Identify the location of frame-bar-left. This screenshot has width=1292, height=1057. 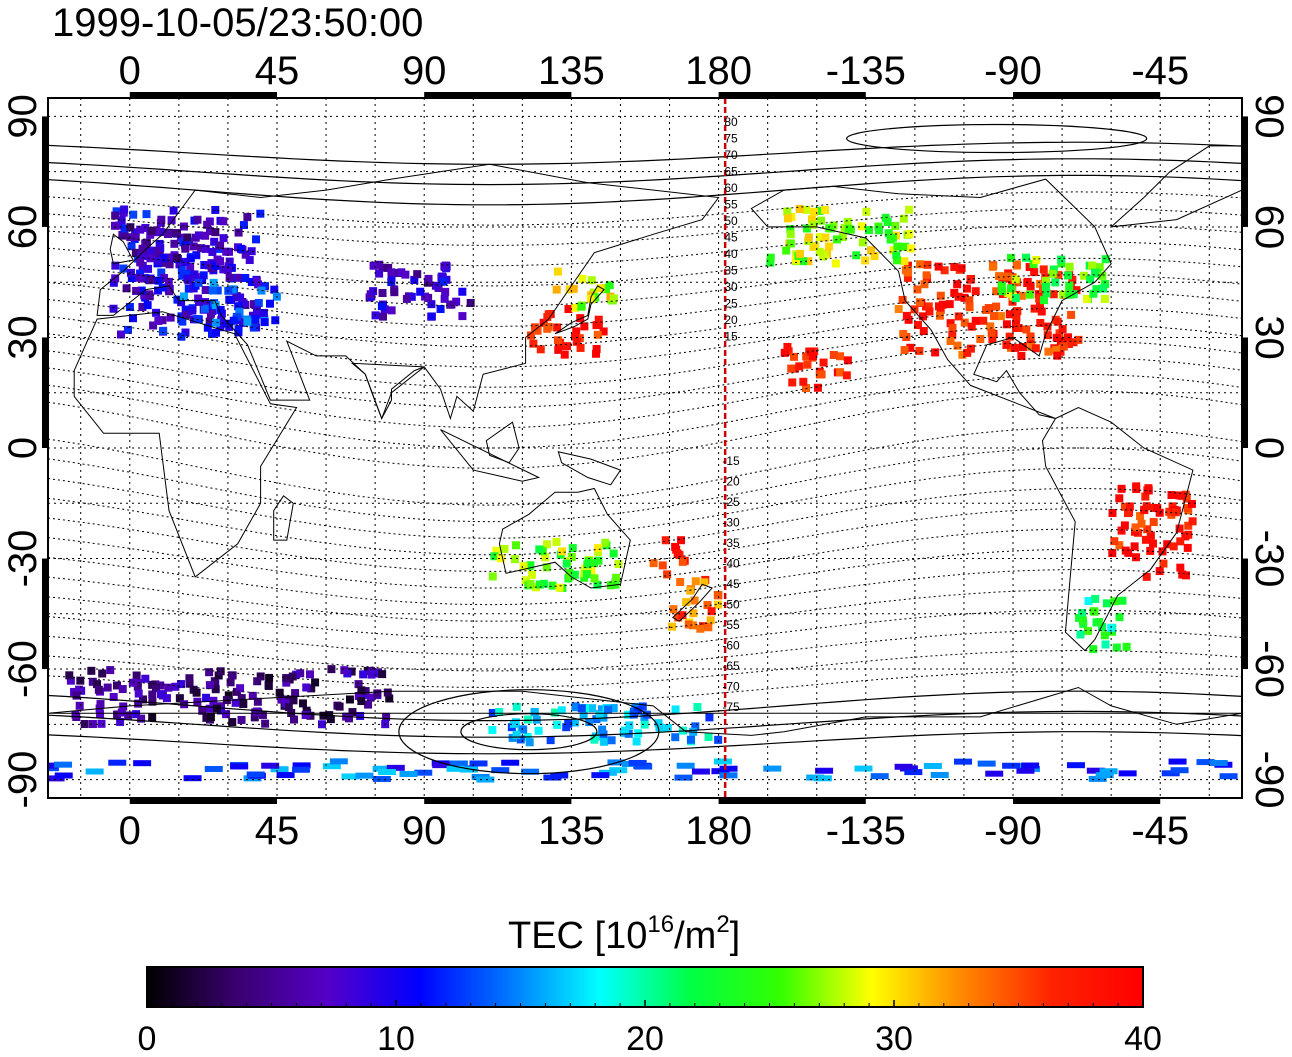
(45, 392).